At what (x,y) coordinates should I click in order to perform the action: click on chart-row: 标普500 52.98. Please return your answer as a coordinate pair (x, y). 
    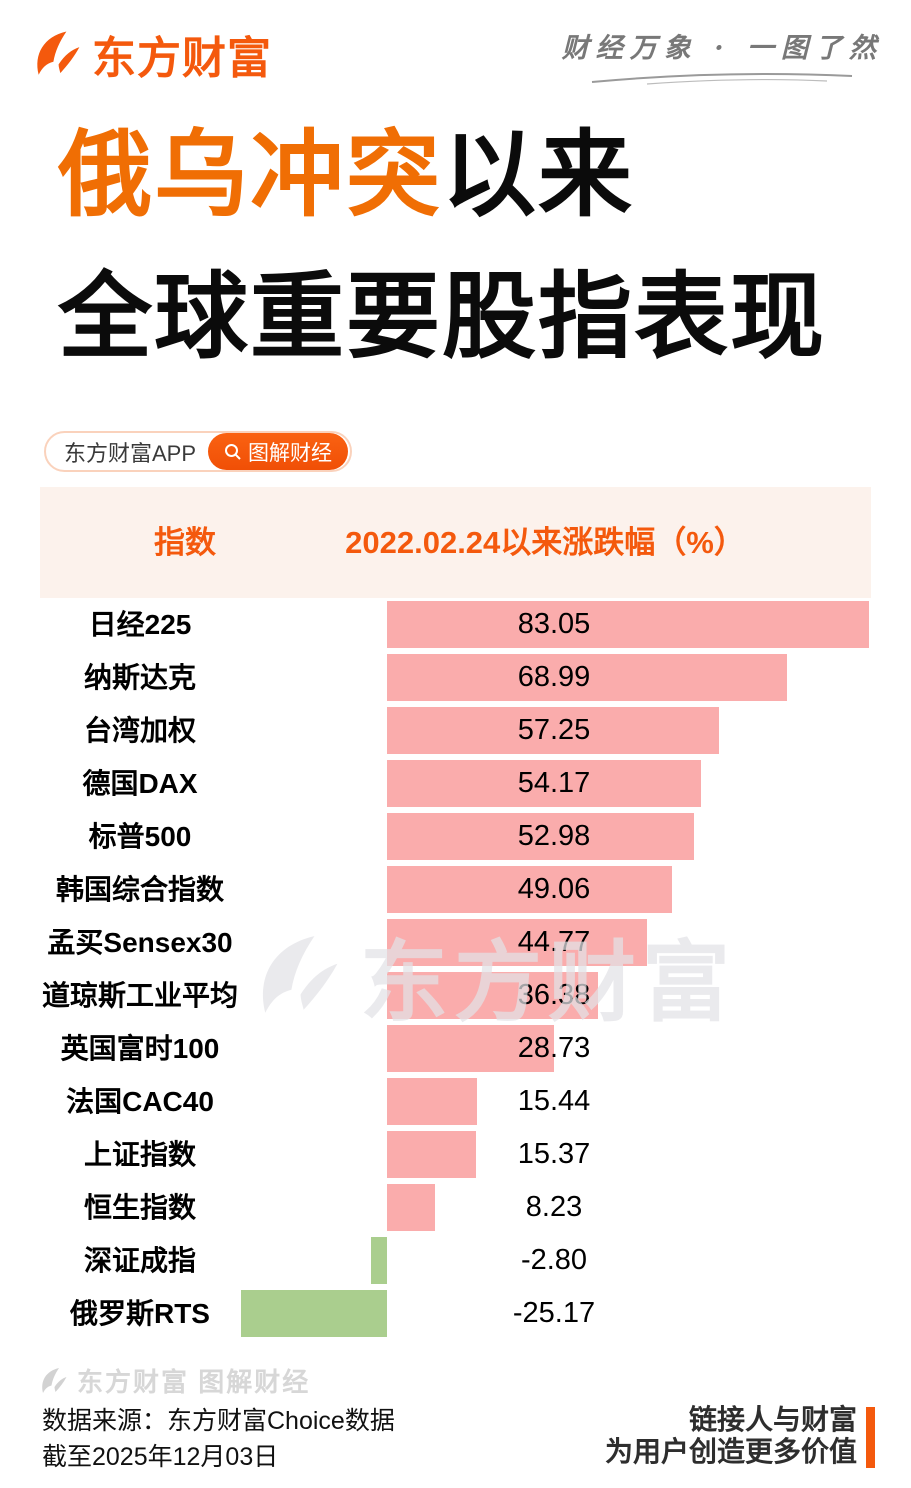
    Looking at the image, I should click on (455, 836).